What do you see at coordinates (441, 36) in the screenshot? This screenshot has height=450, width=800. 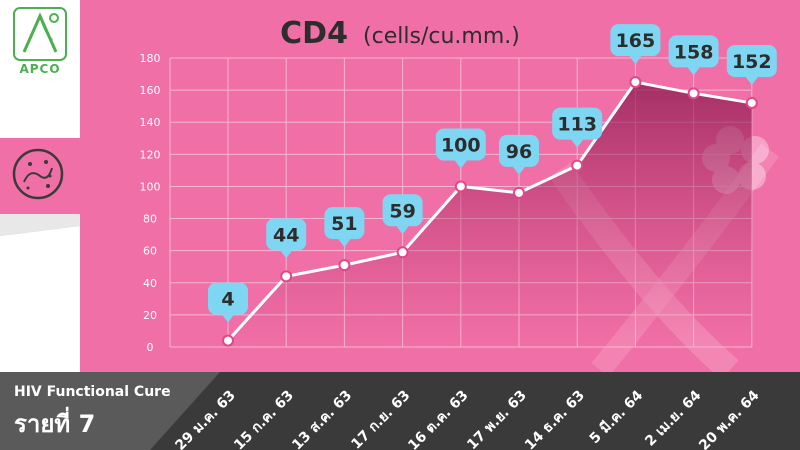 I see `chart-unit: (cells/cu.mm.)` at bounding box center [441, 36].